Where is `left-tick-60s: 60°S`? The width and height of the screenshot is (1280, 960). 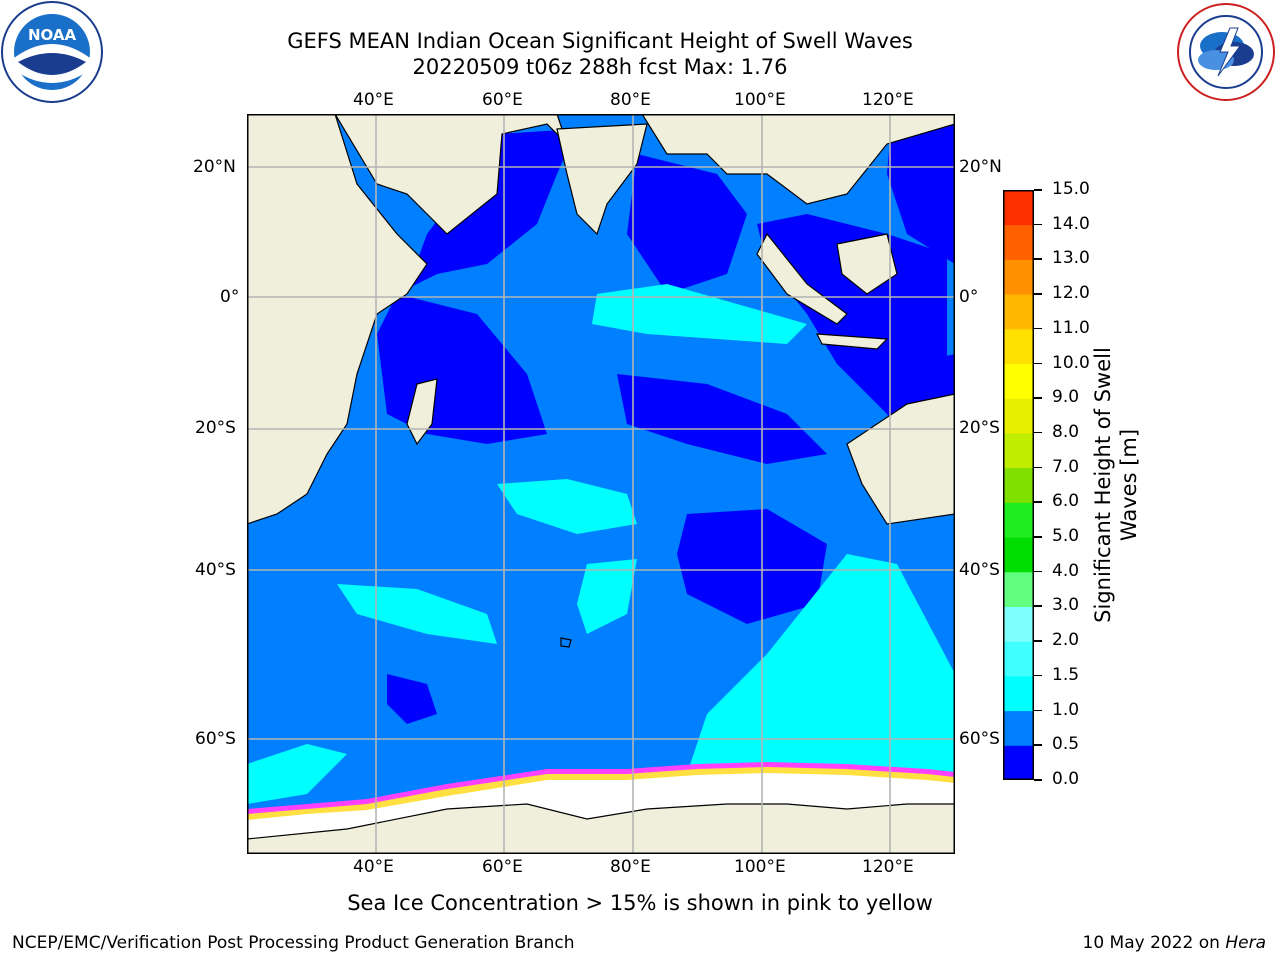
left-tick-60s: 60°S is located at coordinates (215, 739).